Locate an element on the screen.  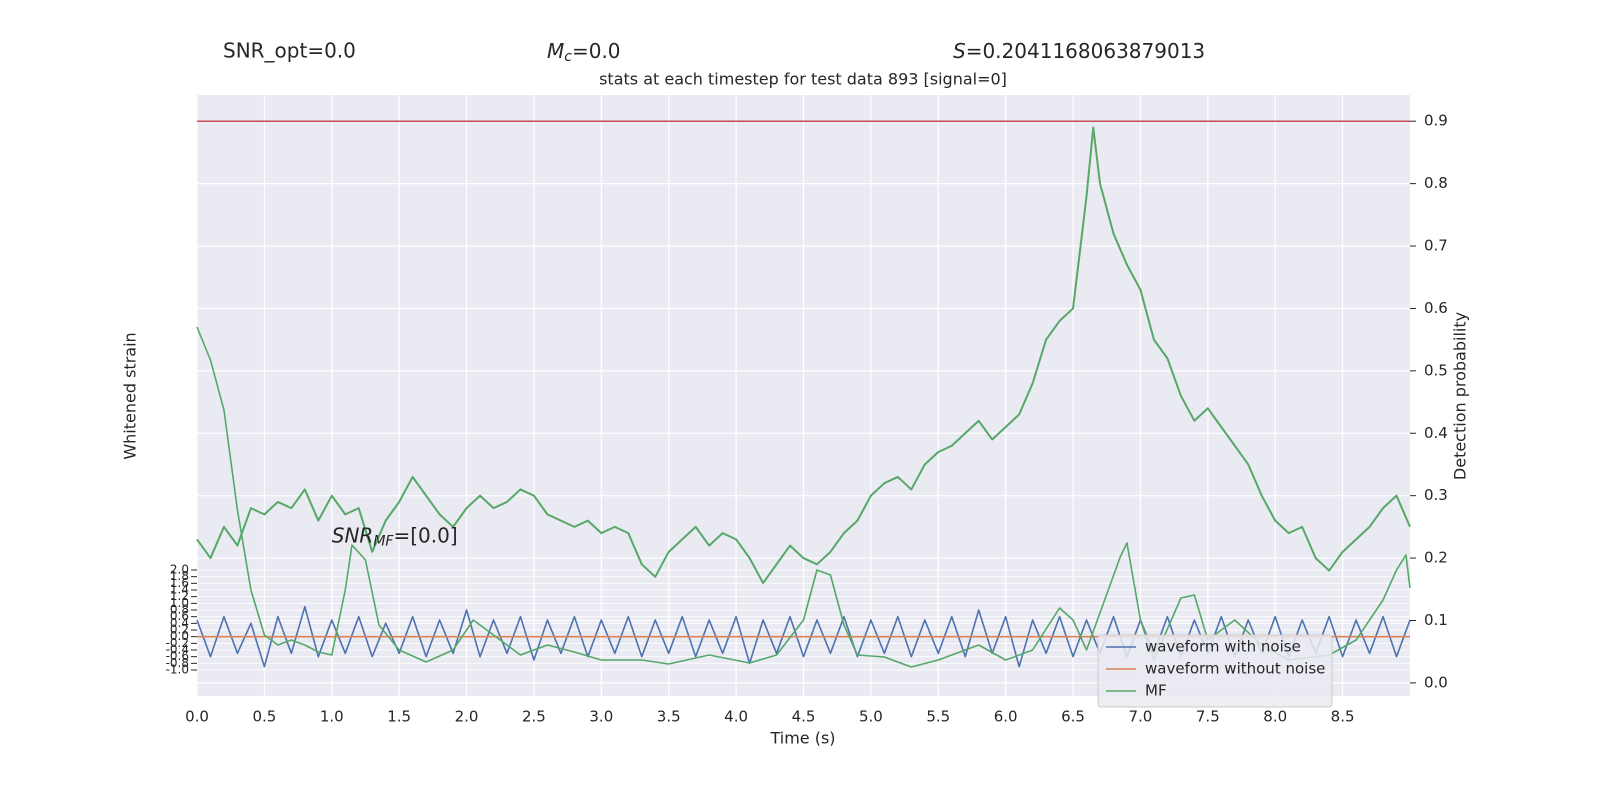
y2-axis-label: Detection probability is located at coordinates (1460, 396).